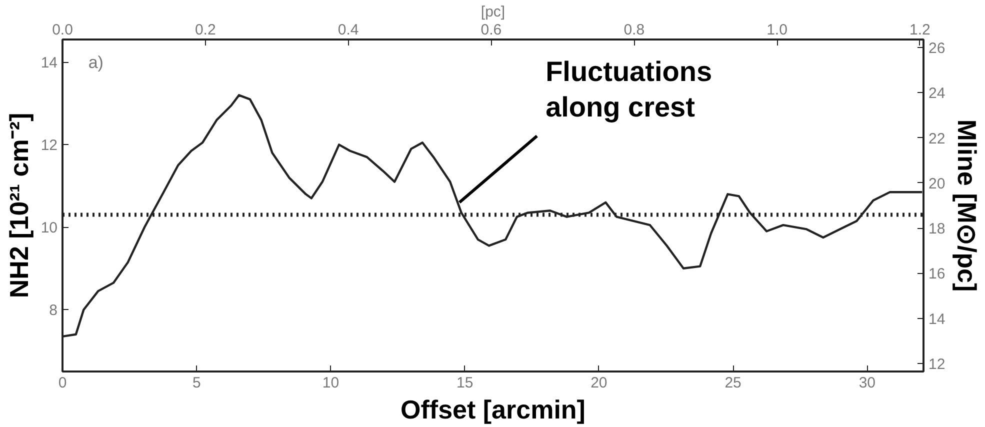 The height and width of the screenshot is (427, 985). What do you see at coordinates (493, 409) in the screenshot?
I see `x-axis-title: Offset [arcmin]` at bounding box center [493, 409].